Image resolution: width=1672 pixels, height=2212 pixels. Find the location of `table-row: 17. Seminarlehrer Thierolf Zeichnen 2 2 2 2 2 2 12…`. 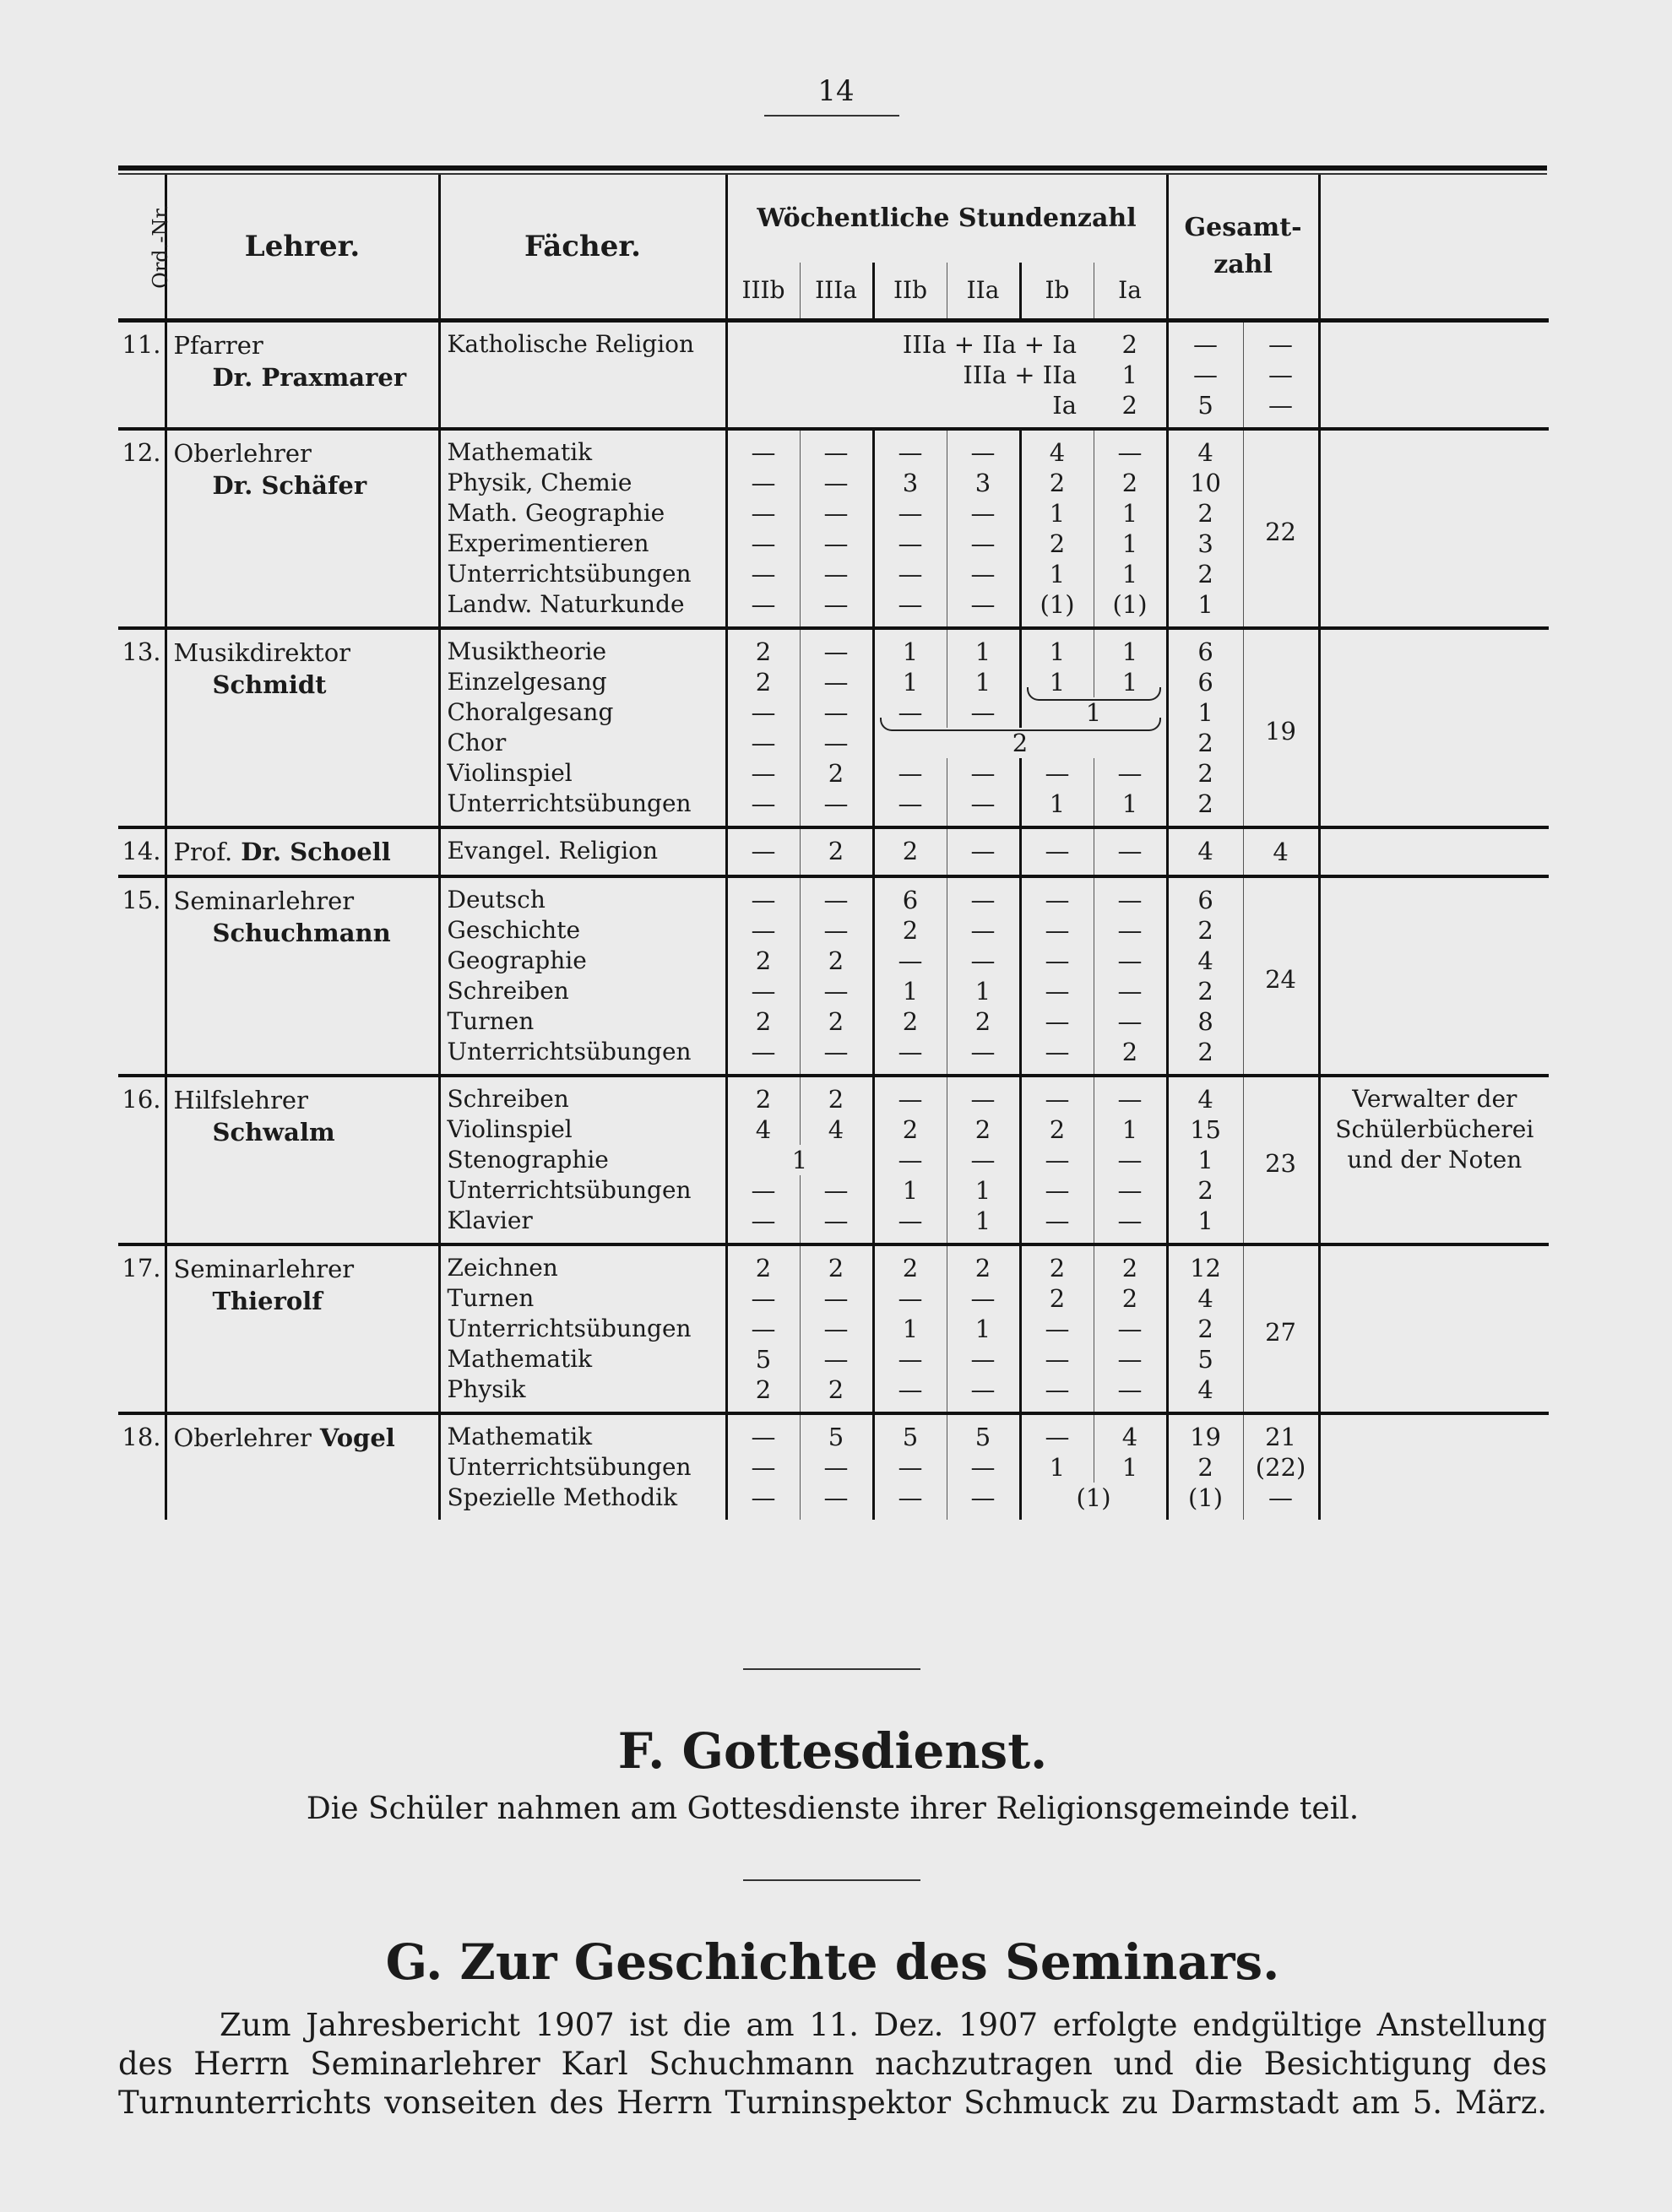

table-row: 17. Seminarlehrer Thierolf Zeichnen 2 2 2 2 2 2 12… is located at coordinates (833, 1330).